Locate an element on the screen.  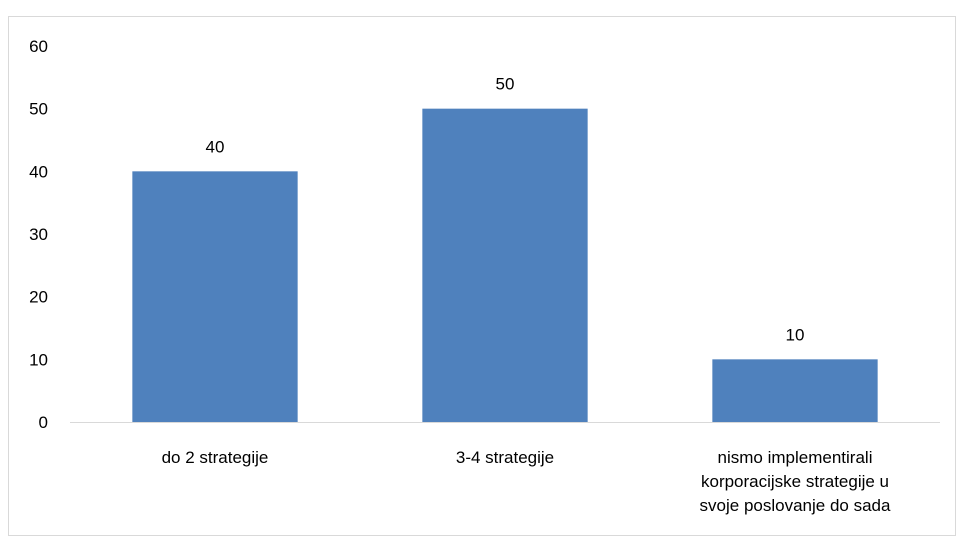
y-tick-label: 40 is located at coordinates (38, 171).